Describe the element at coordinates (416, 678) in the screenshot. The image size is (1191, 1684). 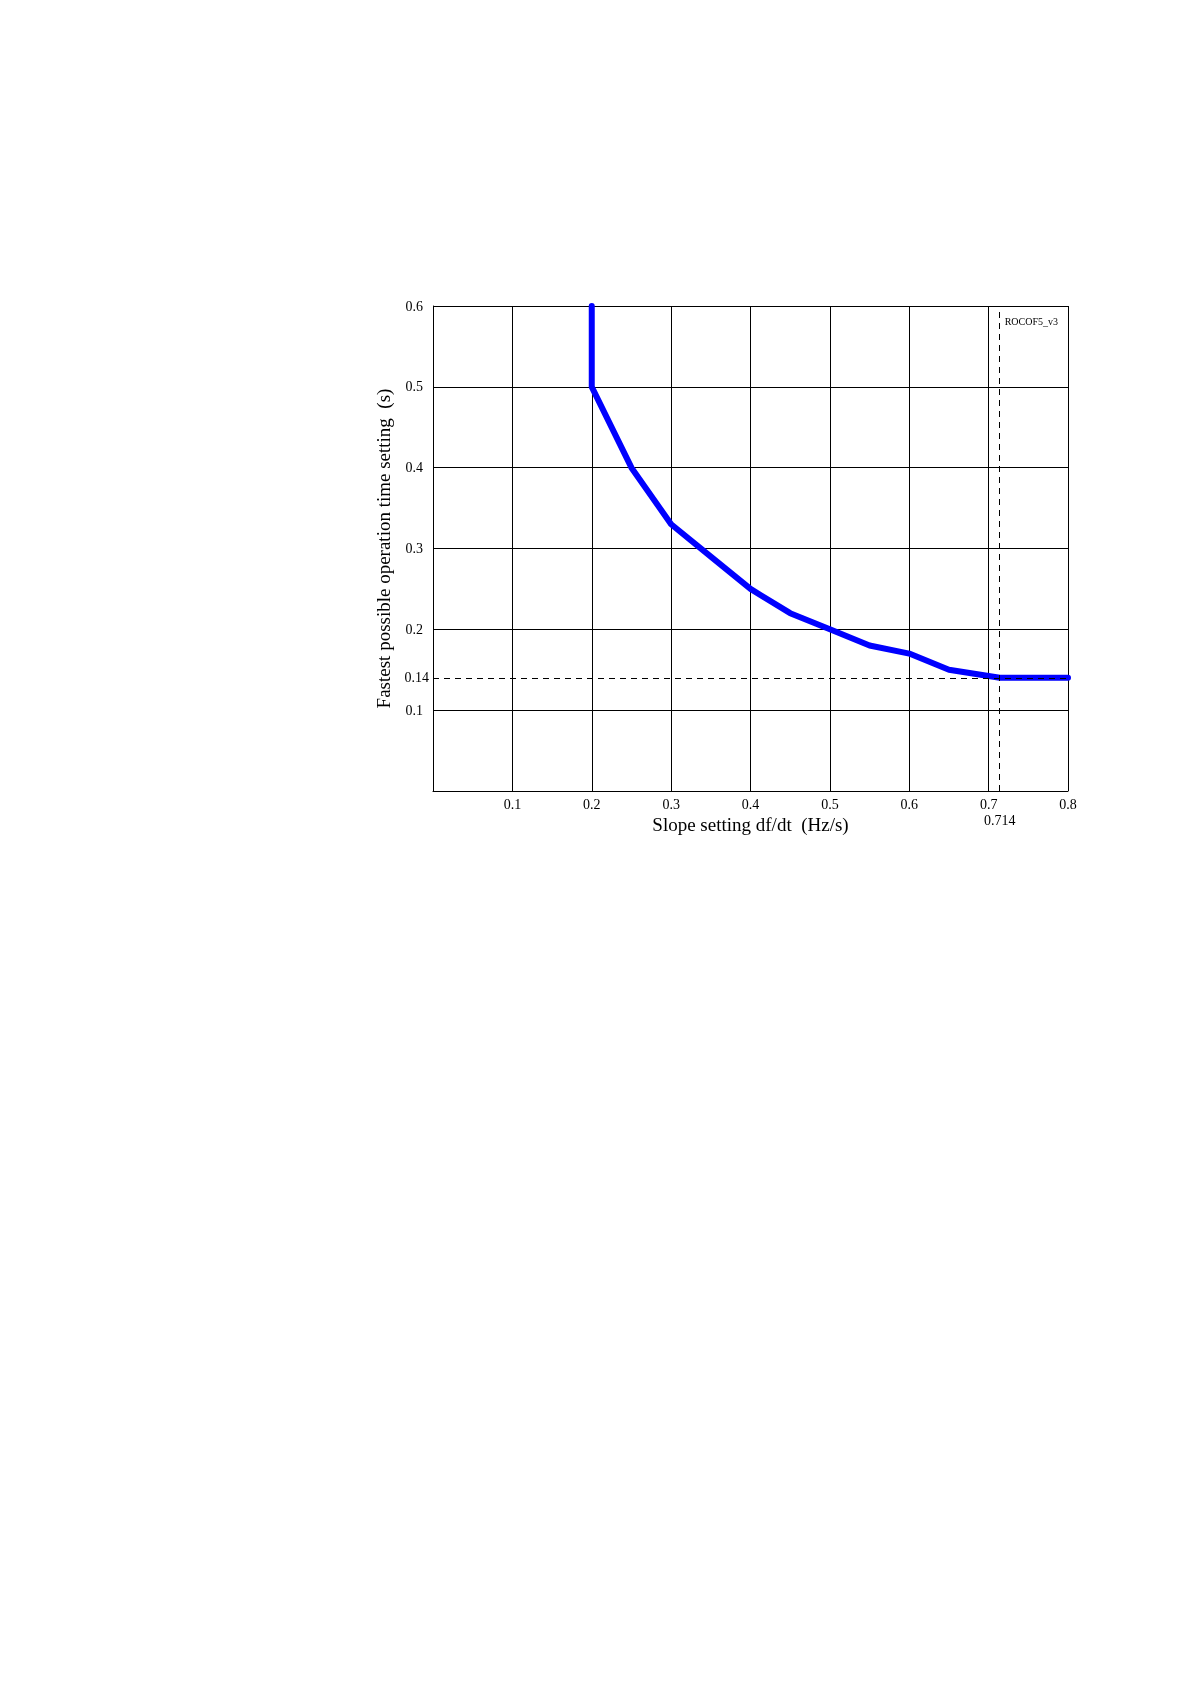
I see `ref-line-label: 0.14` at that location.